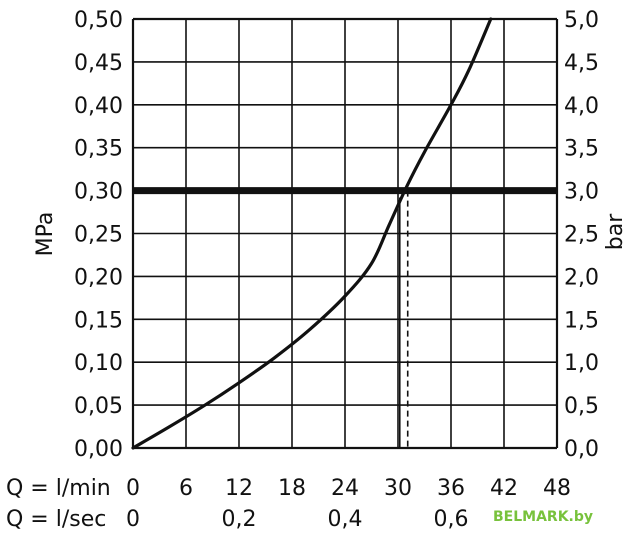  Describe the element at coordinates (581, 106) in the screenshot. I see `y-right-tick-label: 4,0` at that location.